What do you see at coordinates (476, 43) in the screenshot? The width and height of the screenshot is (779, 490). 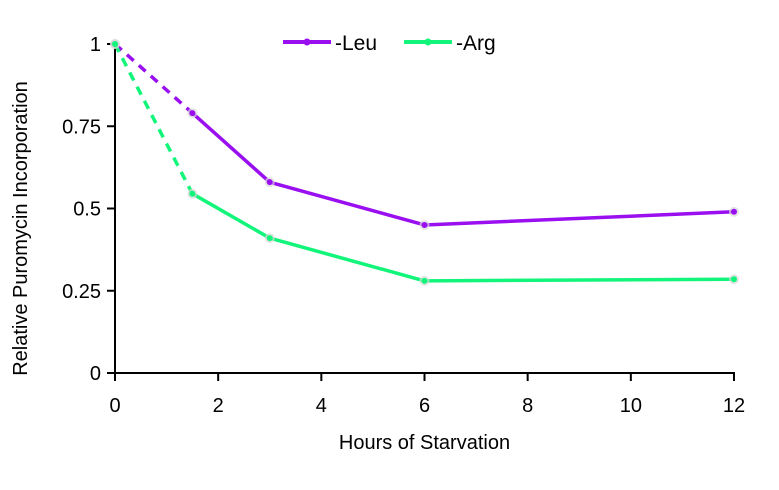 I see `legend-label: -Arg` at bounding box center [476, 43].